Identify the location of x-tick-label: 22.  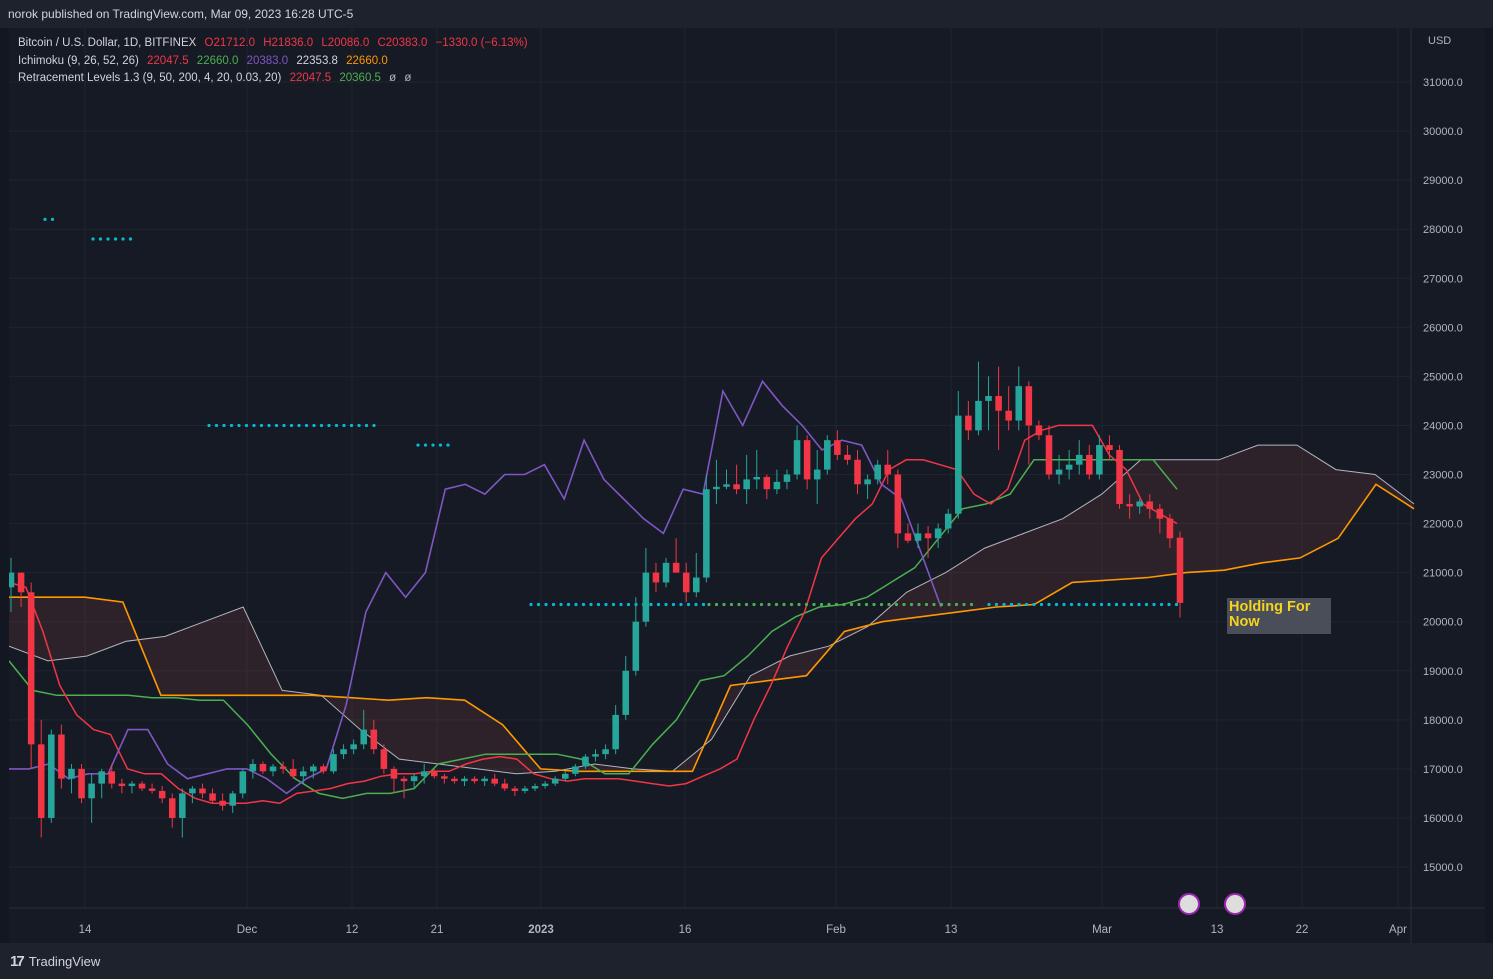
(1302, 930).